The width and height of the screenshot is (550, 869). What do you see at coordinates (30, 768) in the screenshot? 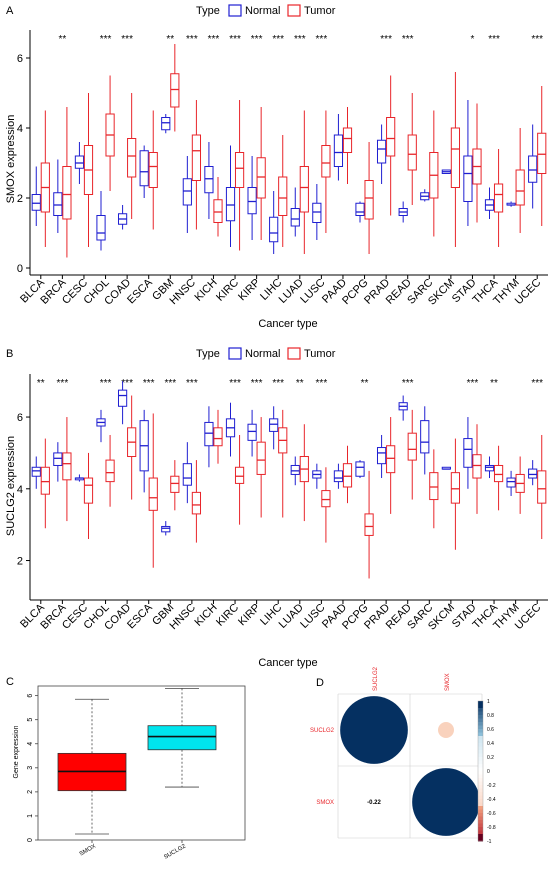
I see `y-tick-label: 3` at bounding box center [30, 768].